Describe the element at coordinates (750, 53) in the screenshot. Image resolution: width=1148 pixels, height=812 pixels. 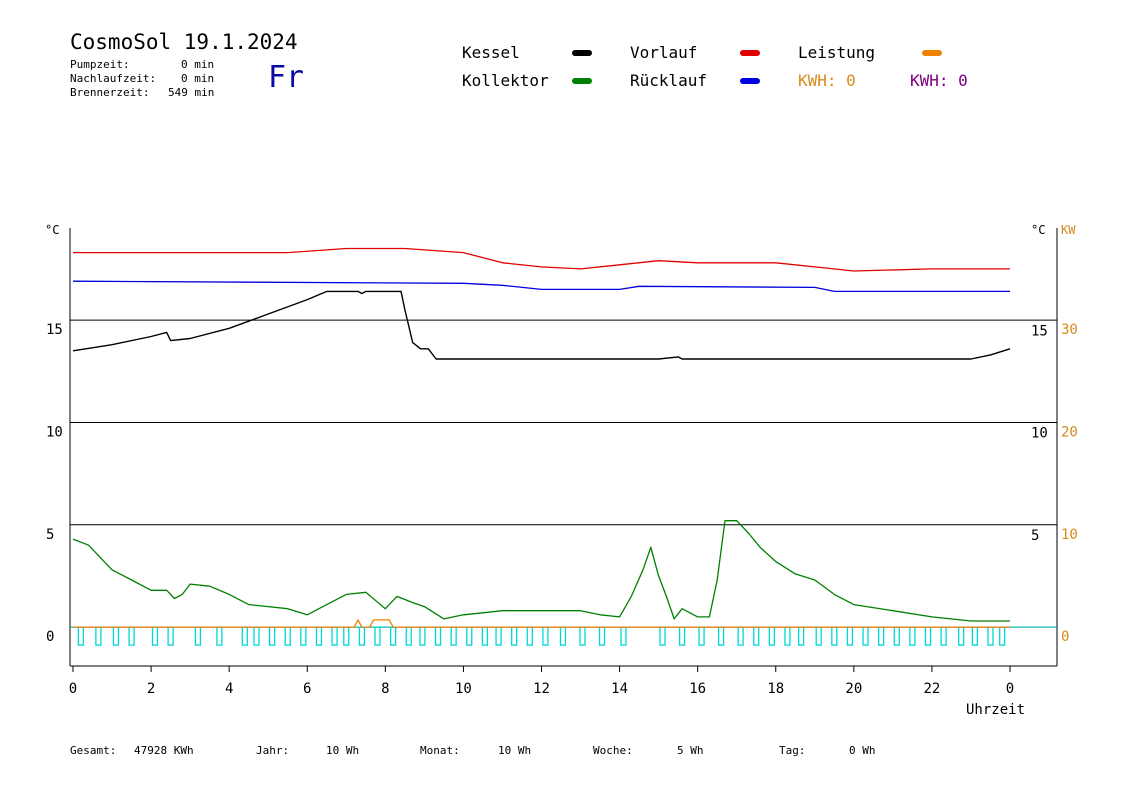
I see `legend-vorlauf-swatch` at that location.